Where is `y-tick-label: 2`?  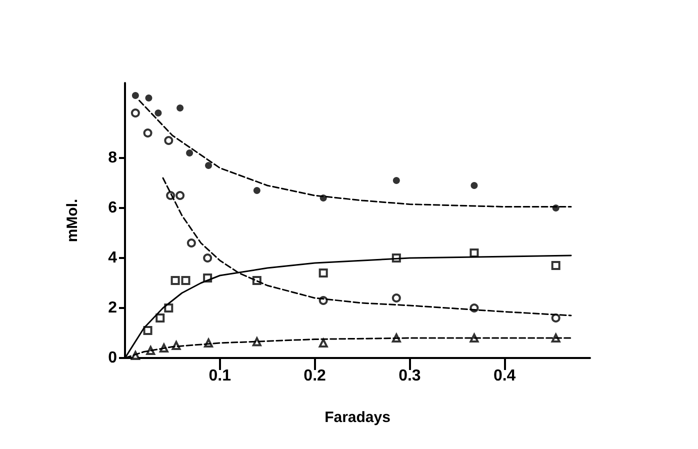 y-tick-label: 2 is located at coordinates (113, 308).